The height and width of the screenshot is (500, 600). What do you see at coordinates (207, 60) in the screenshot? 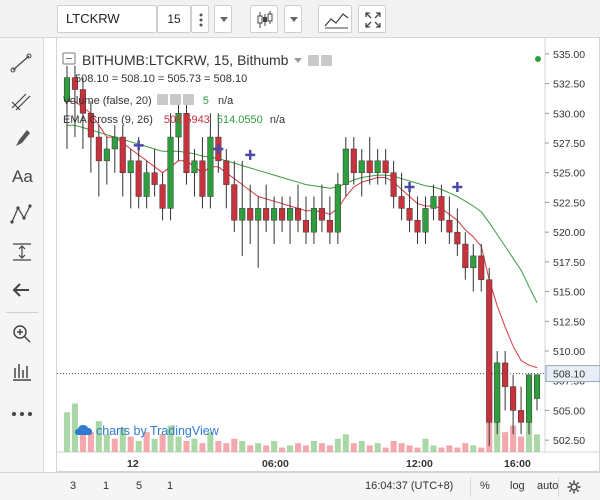
I see `symbol-title: BITHUMB:LTCKRW, 15, Bithumb` at bounding box center [207, 60].